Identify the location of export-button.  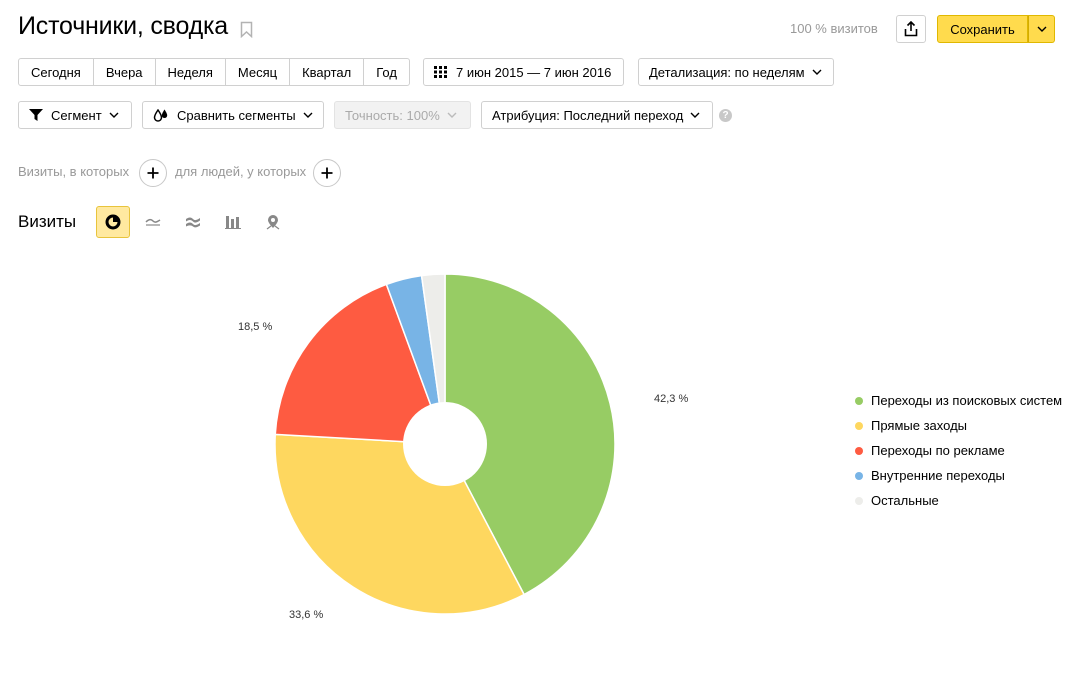
(911, 29).